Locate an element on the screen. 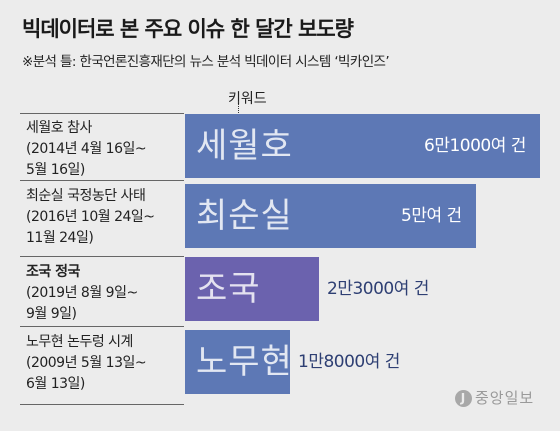 The width and height of the screenshot is (560, 431). source-note: ※분석 틀: 한국언론진흥재단의 뉴스 분석 빅데이터 시스템 ‘빅카인즈’ is located at coordinates (206, 62).